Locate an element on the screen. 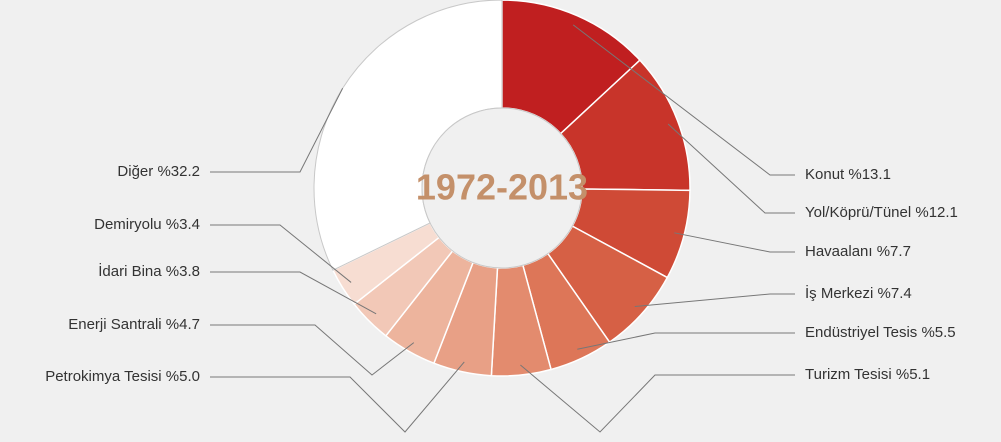  segment-label: Turizm Tesisi %5.1 is located at coordinates (867, 374).